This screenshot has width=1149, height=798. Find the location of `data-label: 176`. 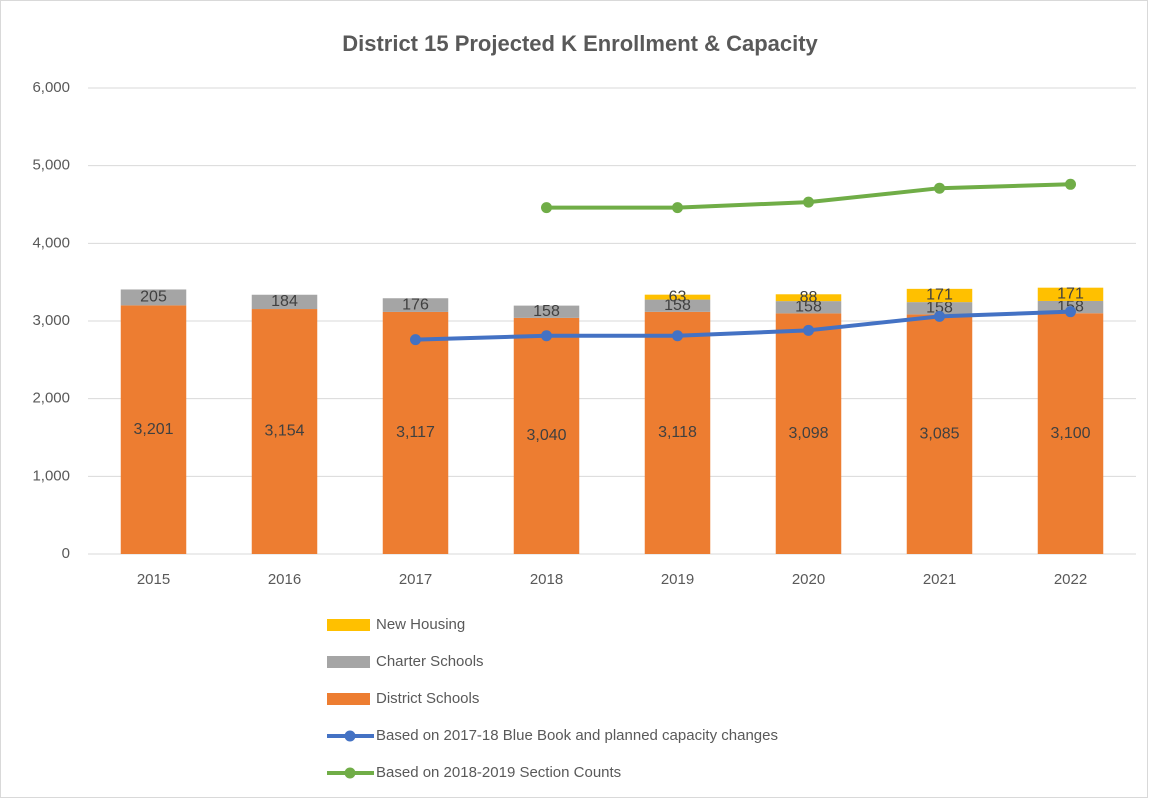

data-label: 176 is located at coordinates (415, 304).